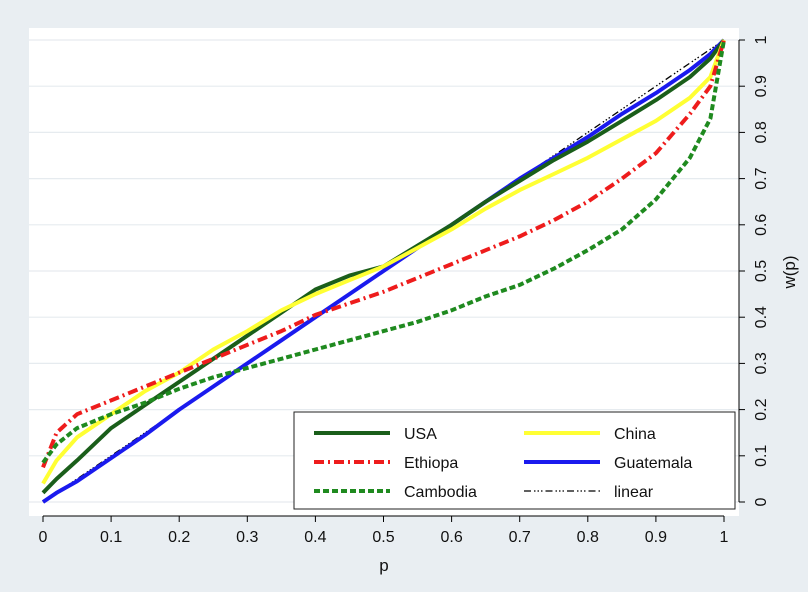 This screenshot has width=808, height=592. What do you see at coordinates (724, 537) in the screenshot?
I see `x-tick-label: 1` at bounding box center [724, 537].